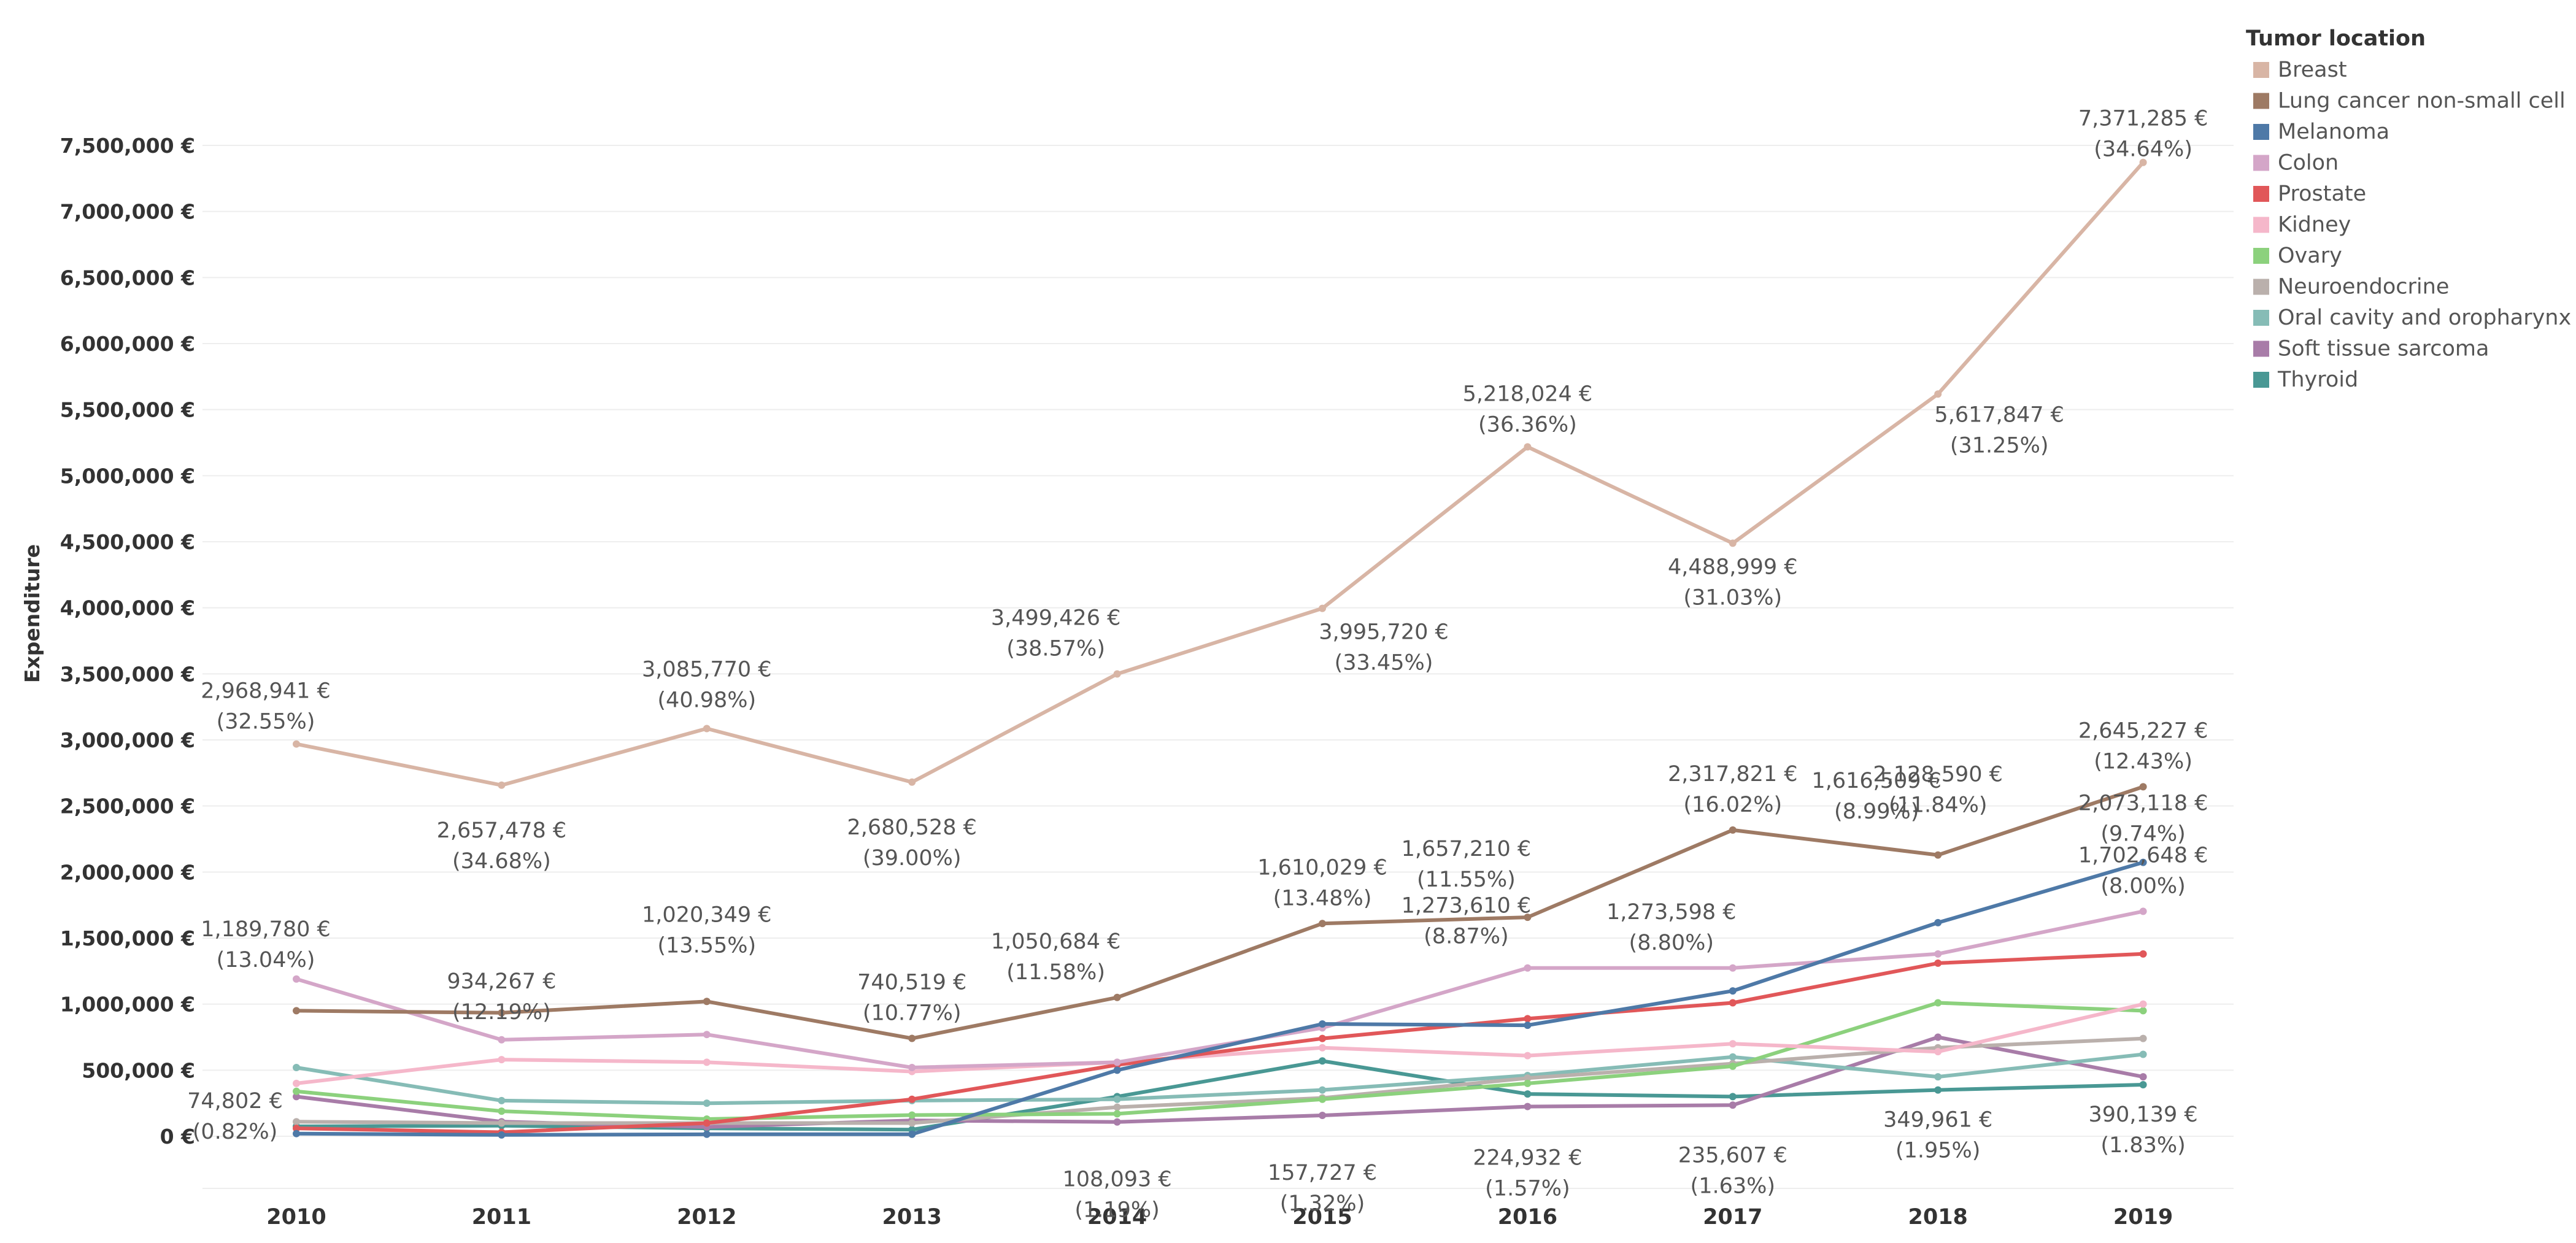 The image size is (2576, 1243). What do you see at coordinates (1055, 972) in the screenshot?
I see `data-label-percent: (11.58%)` at bounding box center [1055, 972].